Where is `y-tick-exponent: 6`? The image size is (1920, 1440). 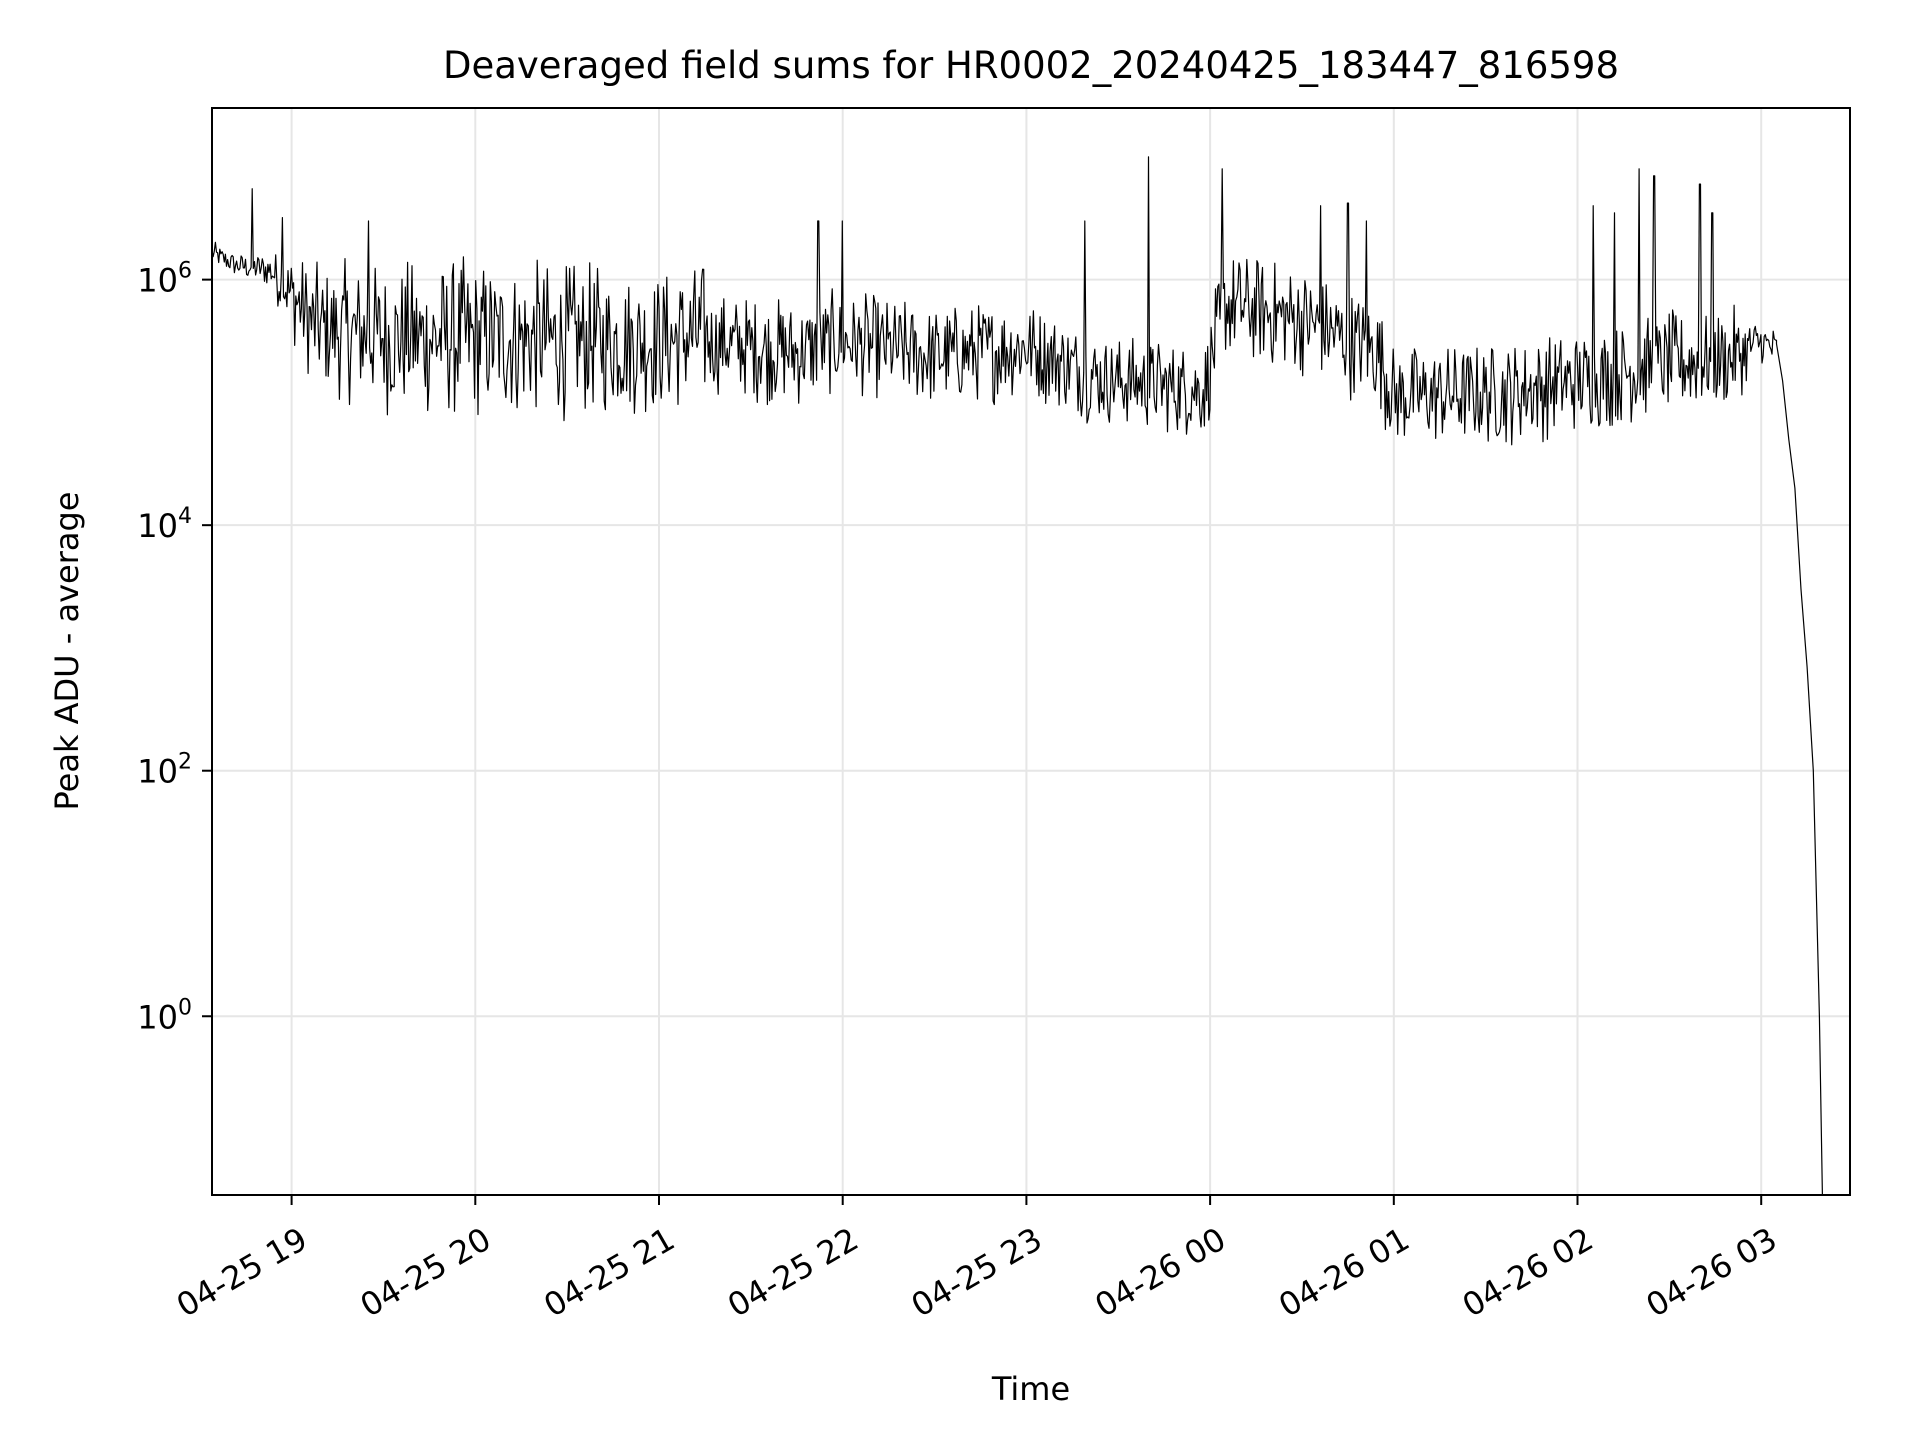
y-tick-exponent: 6 is located at coordinates (185, 271).